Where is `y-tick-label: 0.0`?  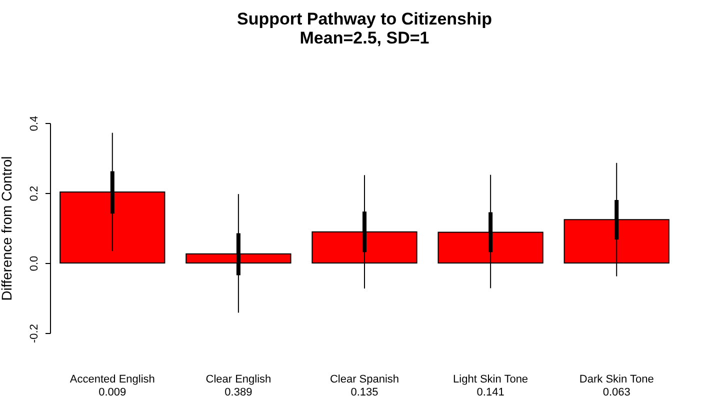
y-tick-label: 0.0 is located at coordinates (34, 264).